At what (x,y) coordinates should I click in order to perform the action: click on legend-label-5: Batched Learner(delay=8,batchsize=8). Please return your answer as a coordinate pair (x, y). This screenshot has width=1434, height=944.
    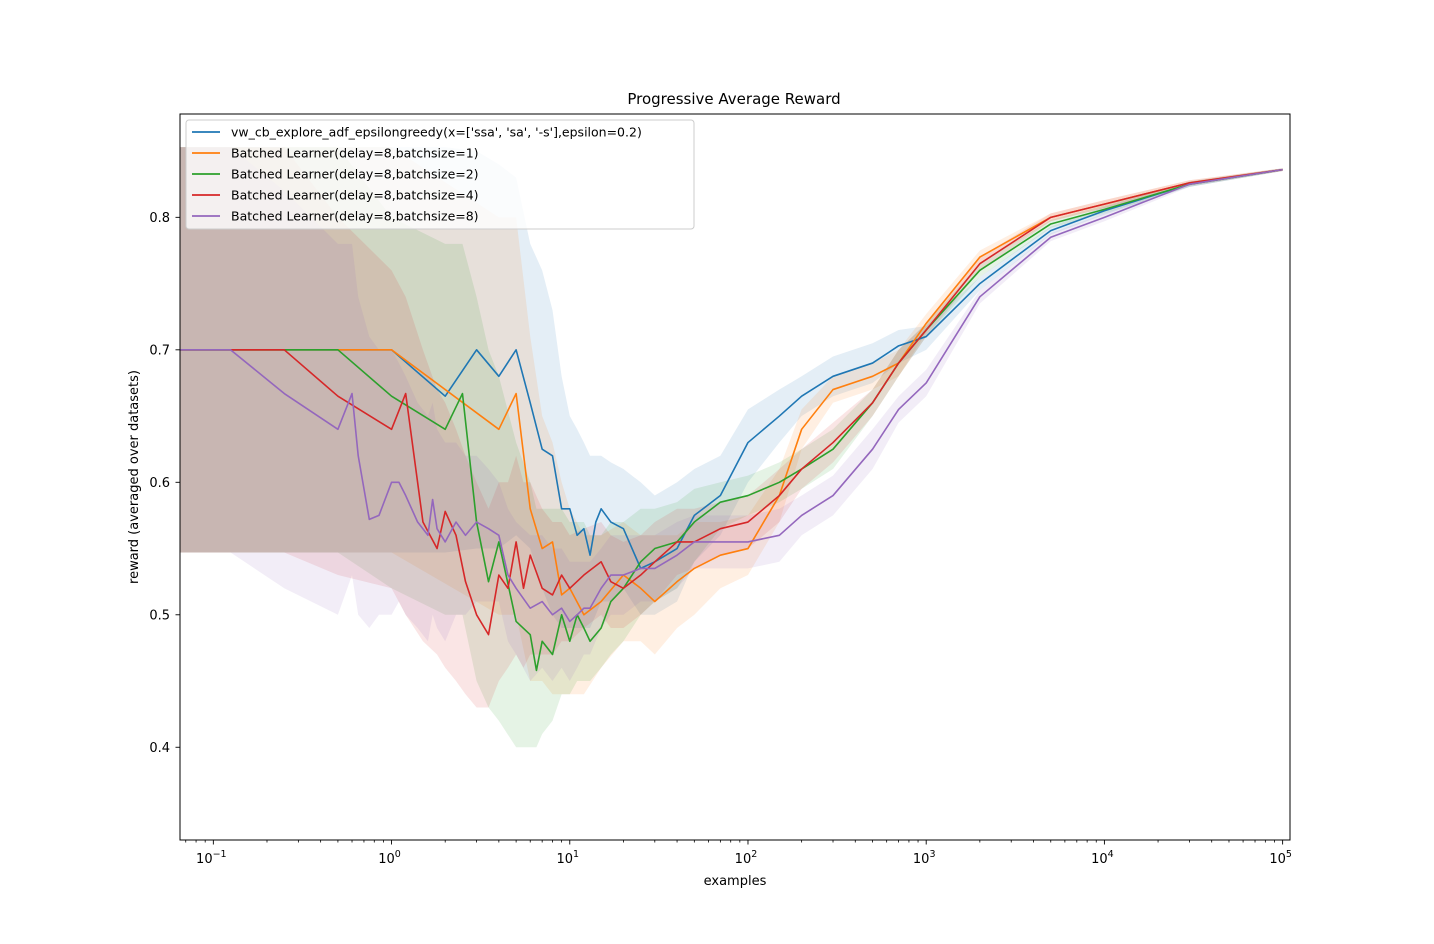
    Looking at the image, I should click on (355, 216).